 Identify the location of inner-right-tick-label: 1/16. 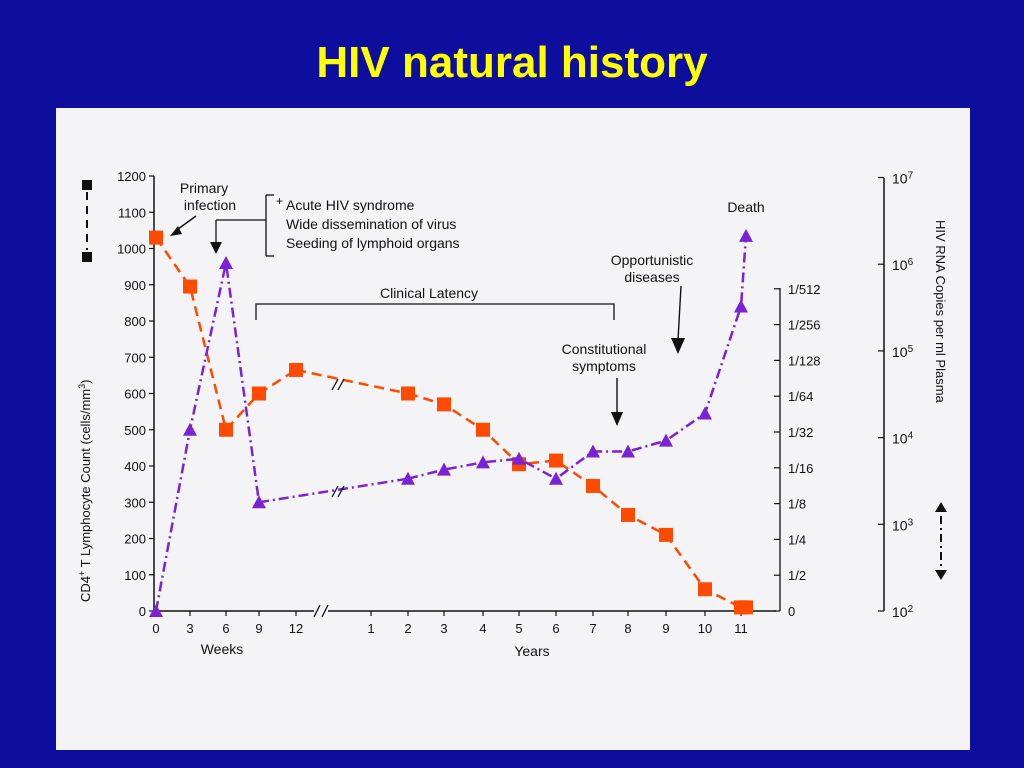
(800, 468).